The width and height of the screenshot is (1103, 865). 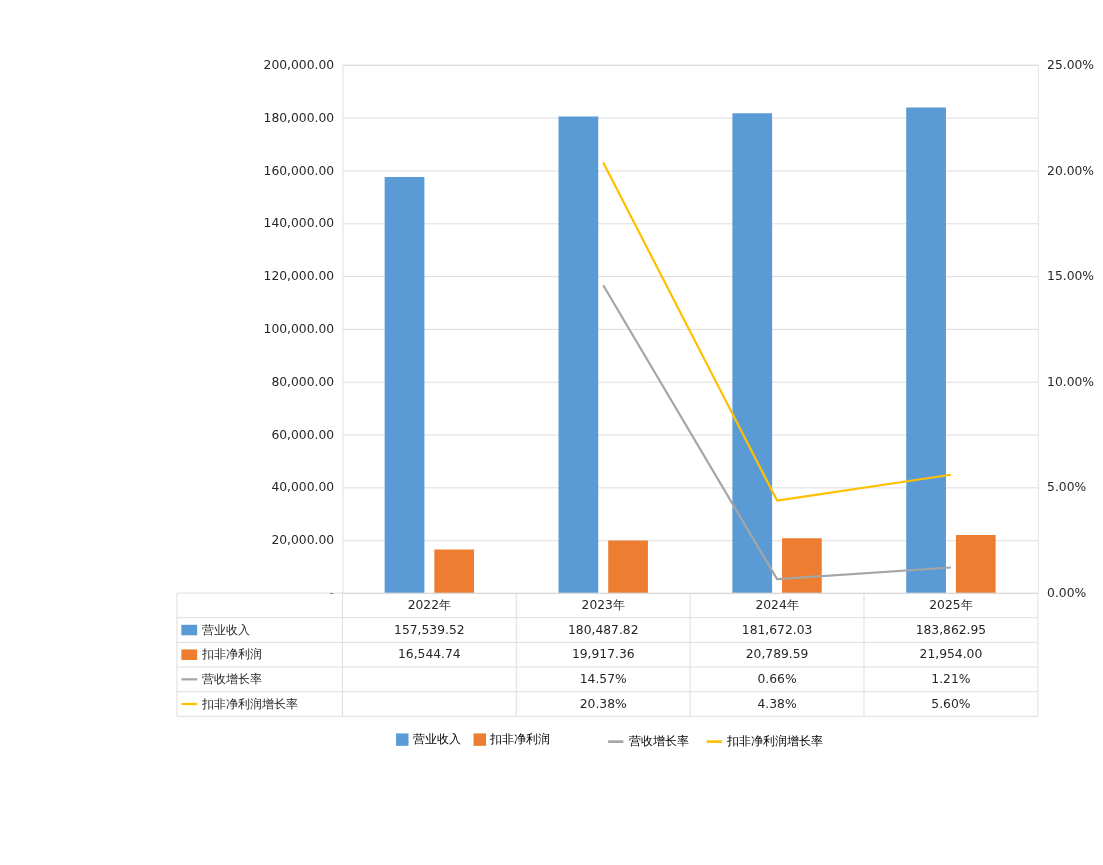 What do you see at coordinates (303, 487) in the screenshot?
I see `y-tick-label: 40,000.00` at bounding box center [303, 487].